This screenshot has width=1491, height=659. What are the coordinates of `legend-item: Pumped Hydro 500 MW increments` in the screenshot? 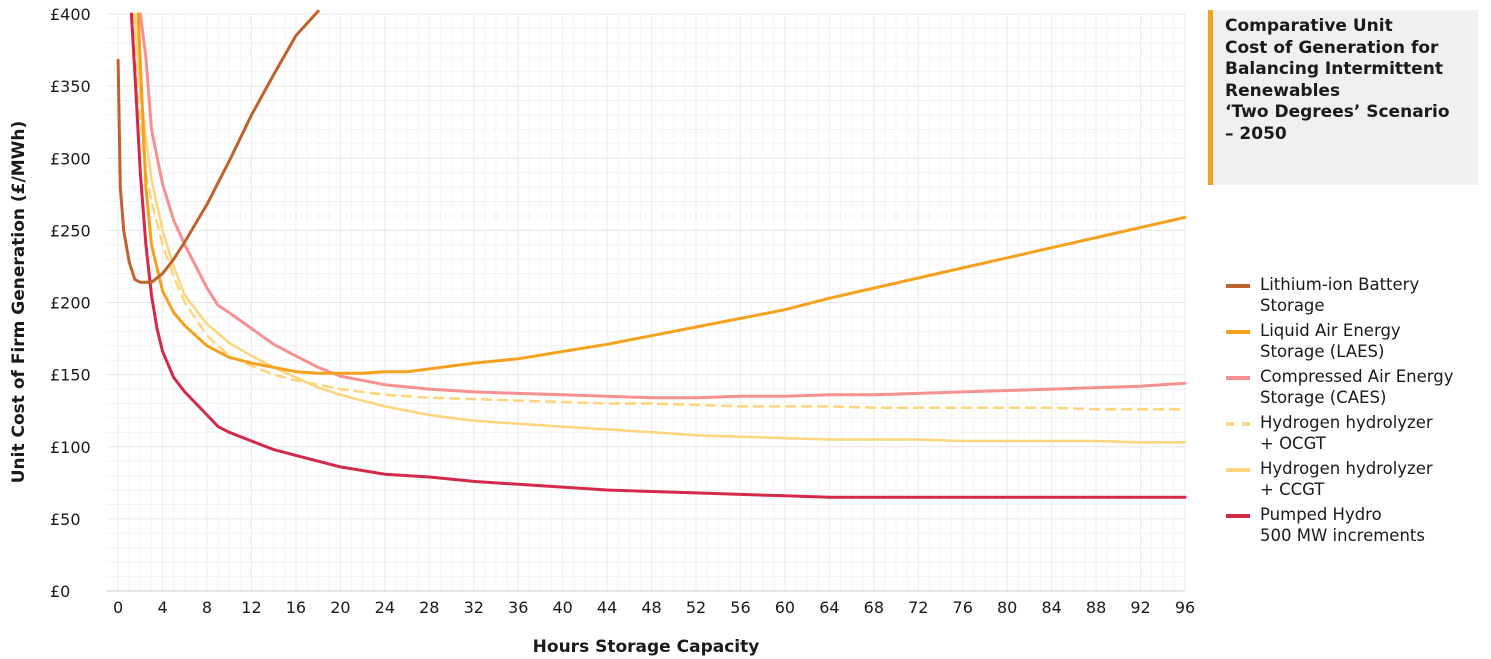 It's located at (1357, 525).